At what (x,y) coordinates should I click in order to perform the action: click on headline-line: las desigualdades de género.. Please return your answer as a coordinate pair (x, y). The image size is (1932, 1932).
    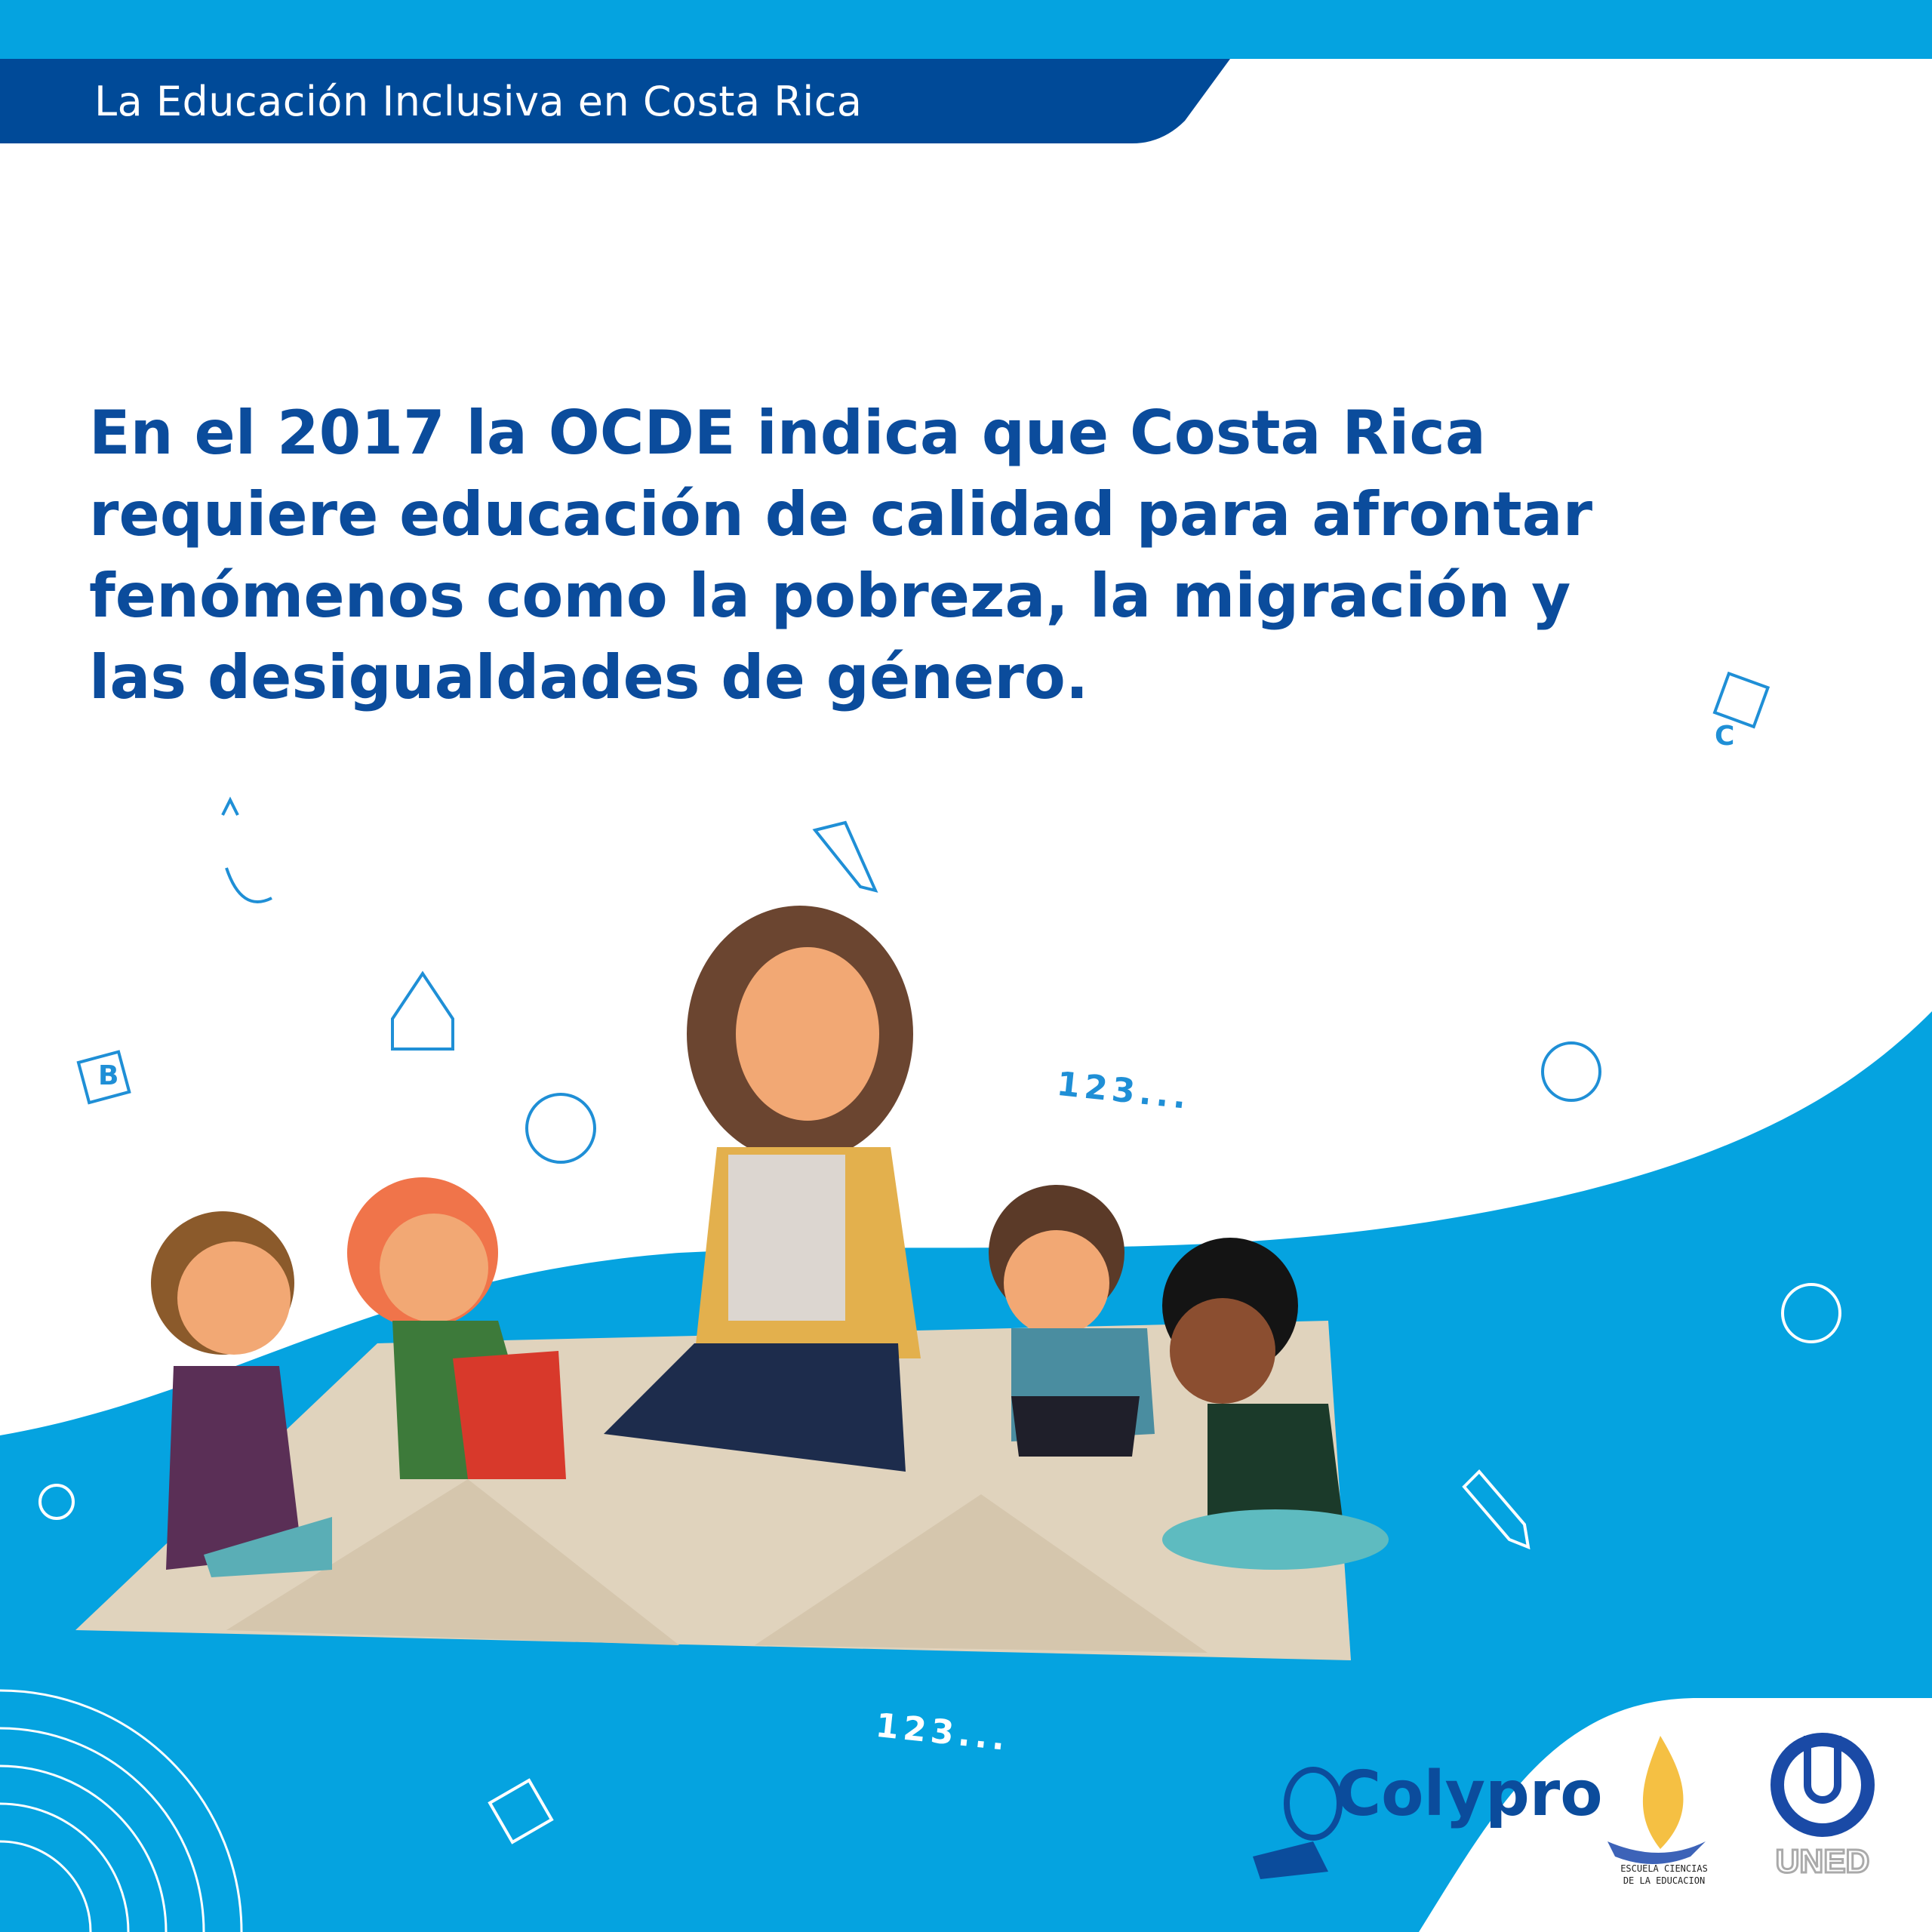
    Looking at the image, I should click on (589, 677).